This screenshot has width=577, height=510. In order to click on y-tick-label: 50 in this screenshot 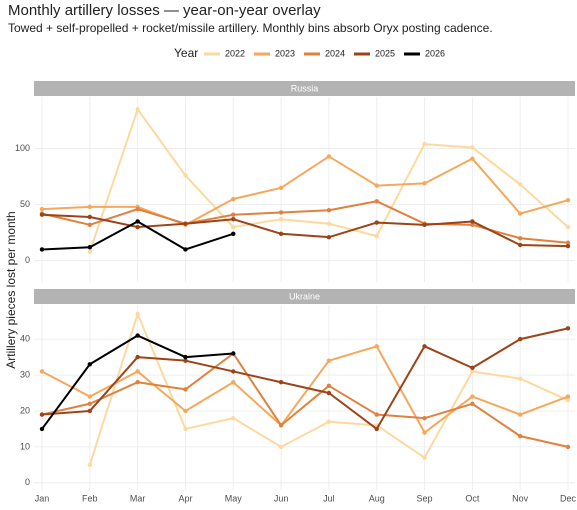, I will do `click(25, 204)`.